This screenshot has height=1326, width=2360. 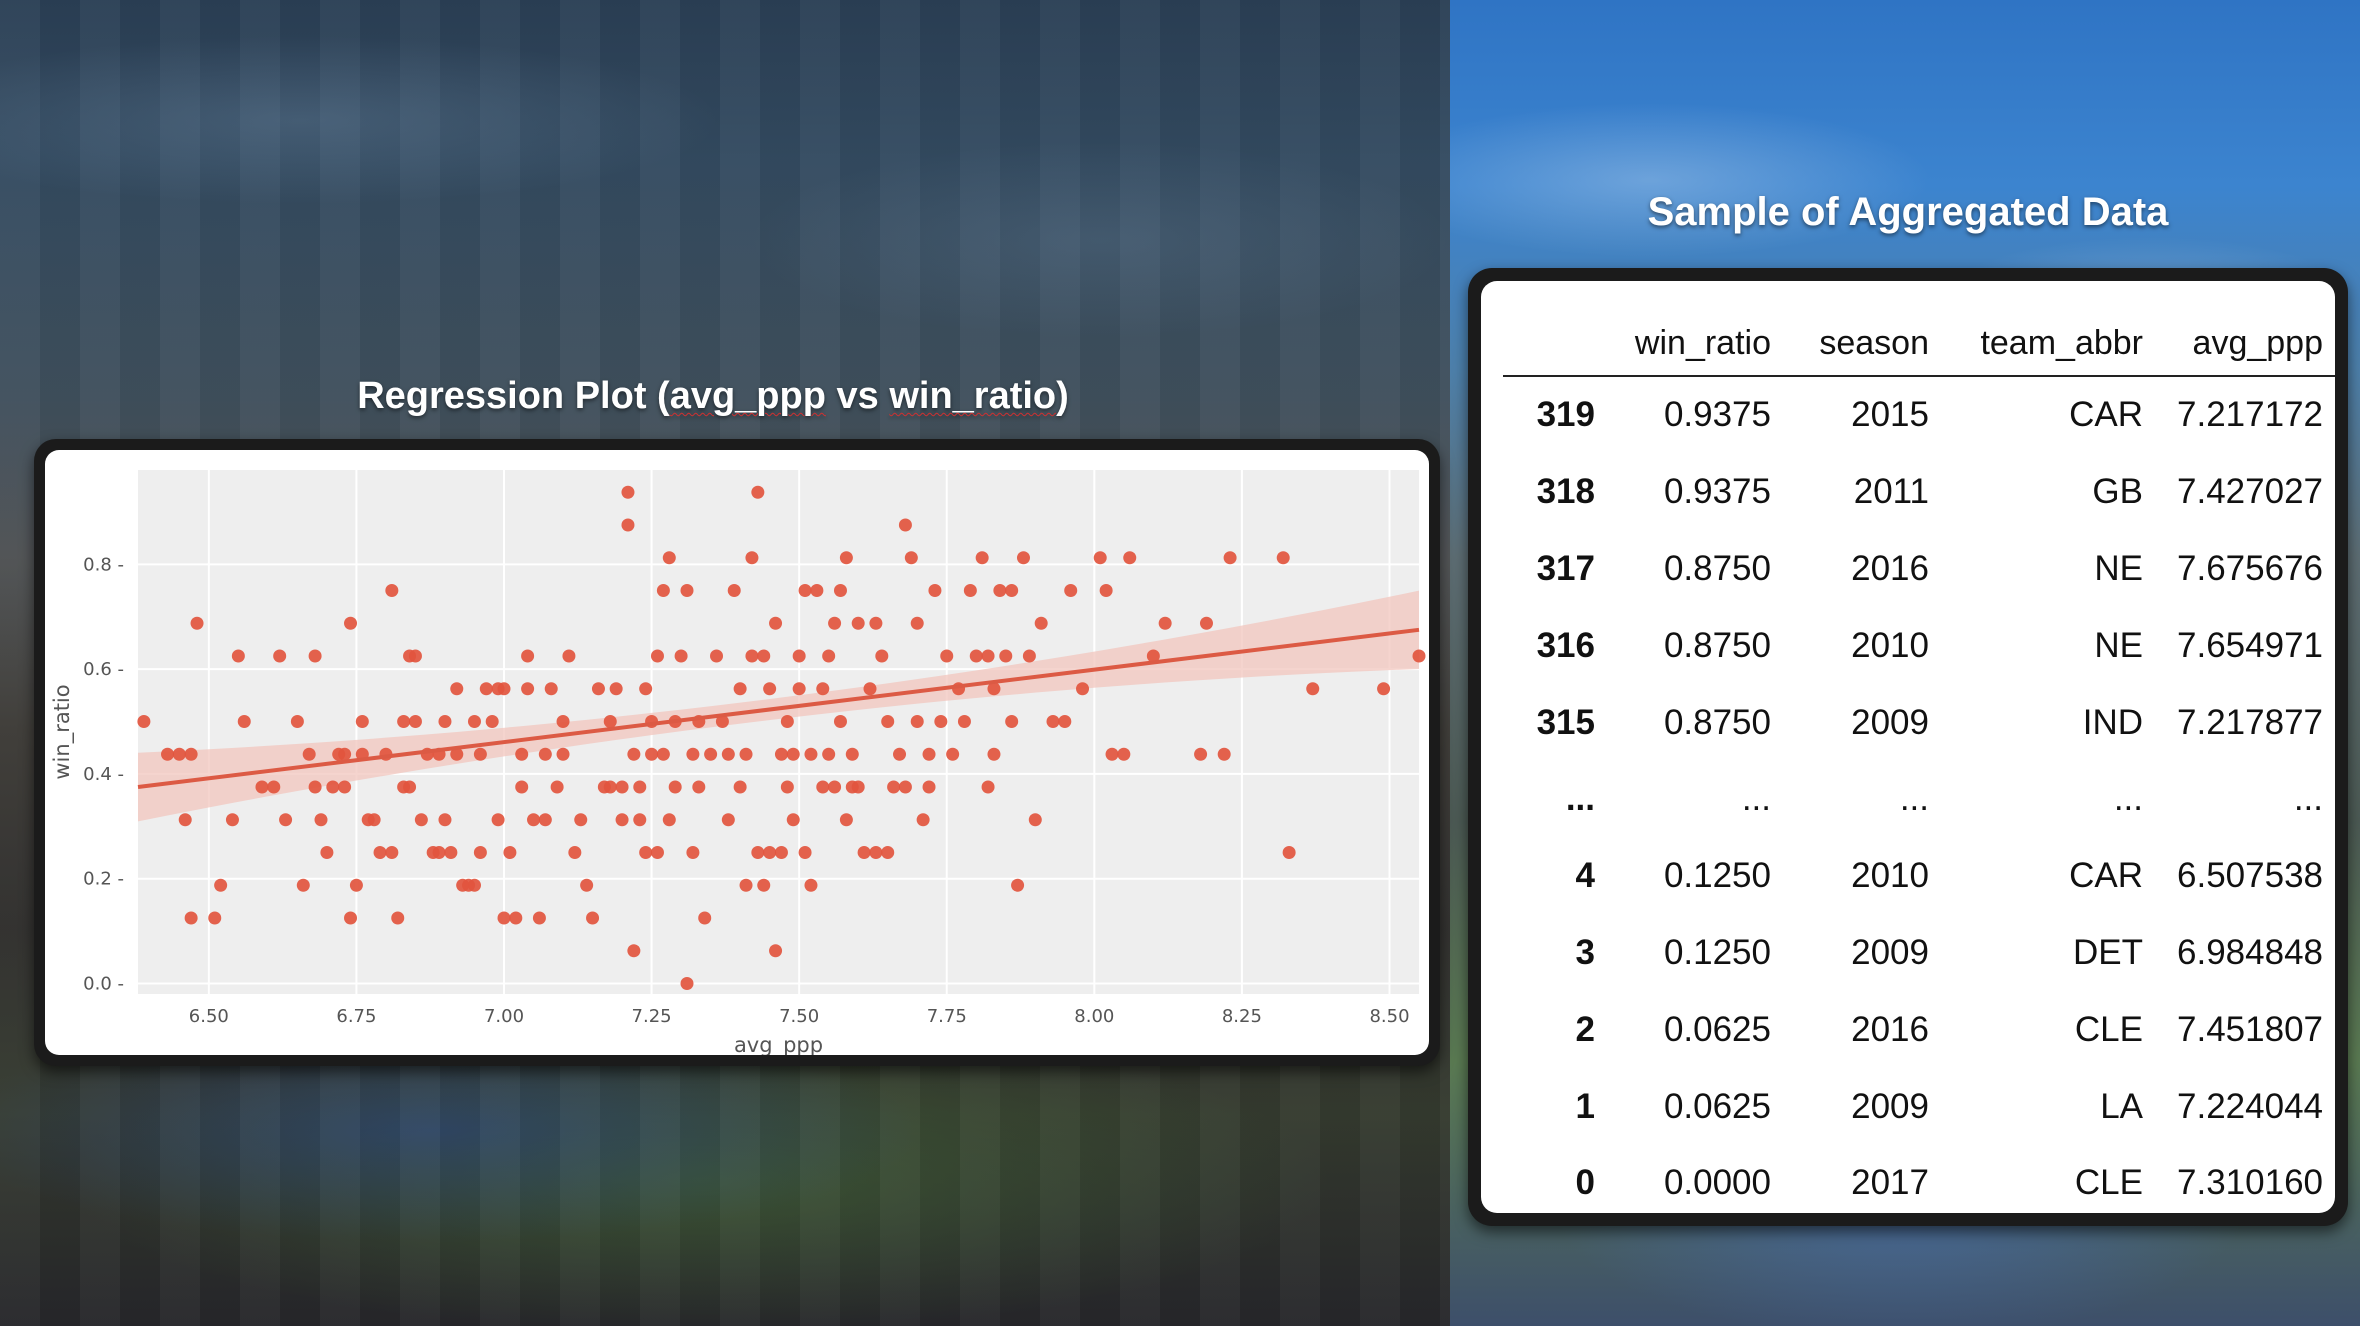 What do you see at coordinates (1908, 212) in the screenshot?
I see `table-heading: Sample of Aggregated Data` at bounding box center [1908, 212].